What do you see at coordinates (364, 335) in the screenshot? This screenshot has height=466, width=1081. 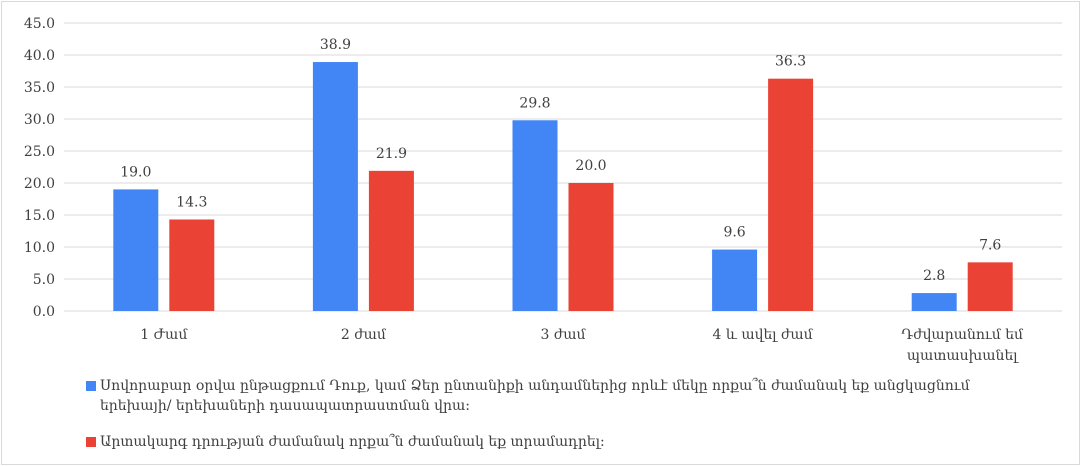 I see `x-category-label: 2 ժամ` at bounding box center [364, 335].